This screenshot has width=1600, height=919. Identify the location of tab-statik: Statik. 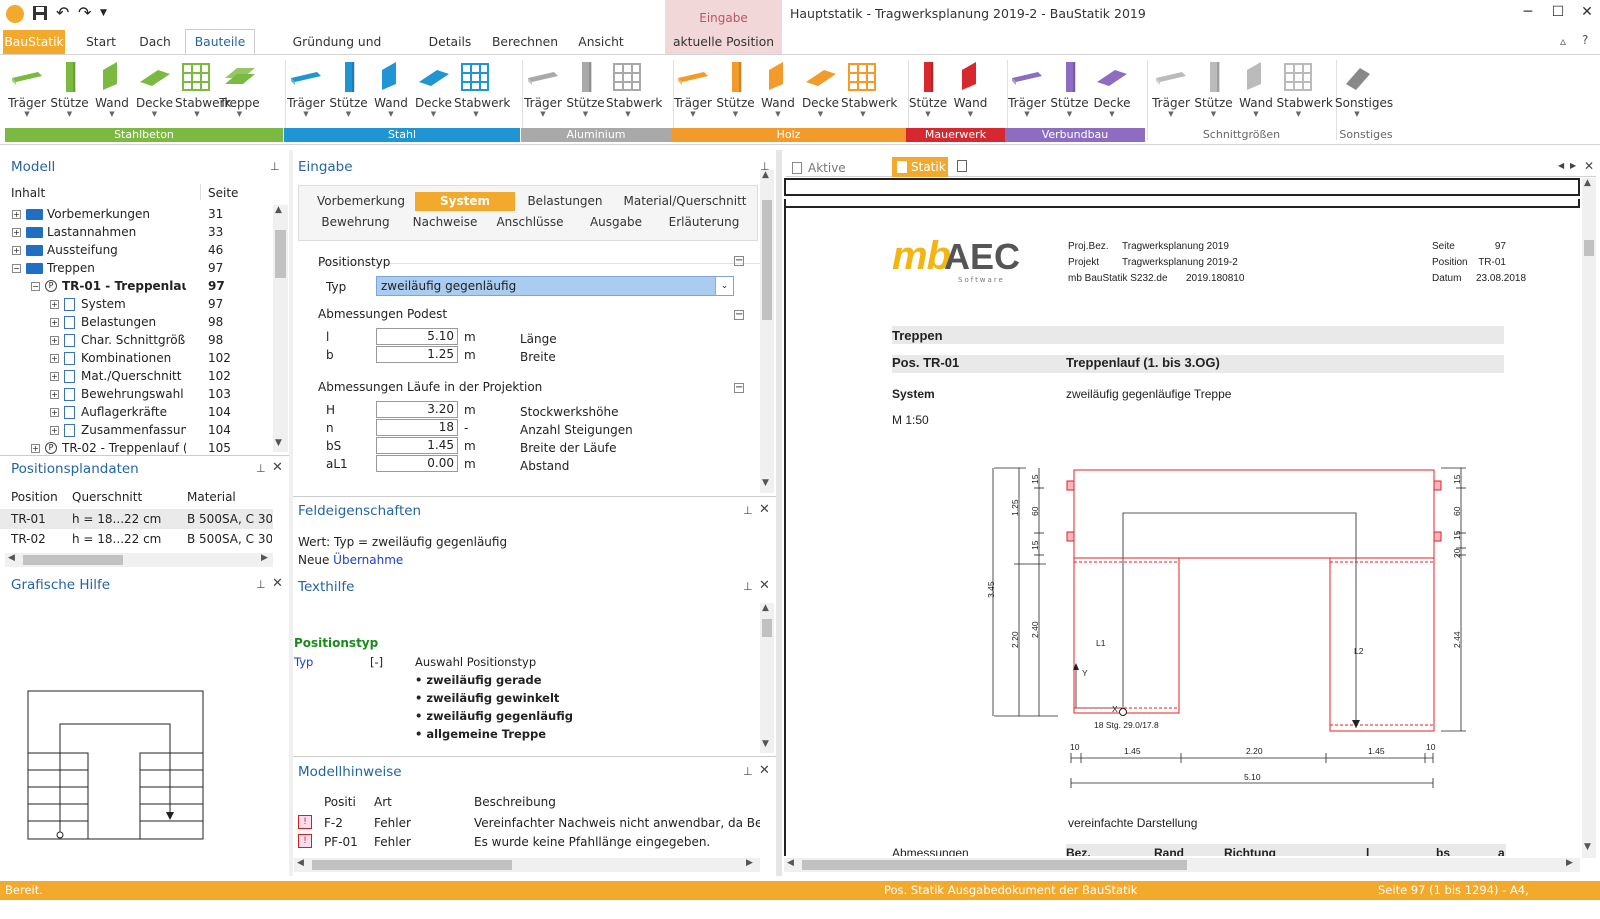
(920, 167).